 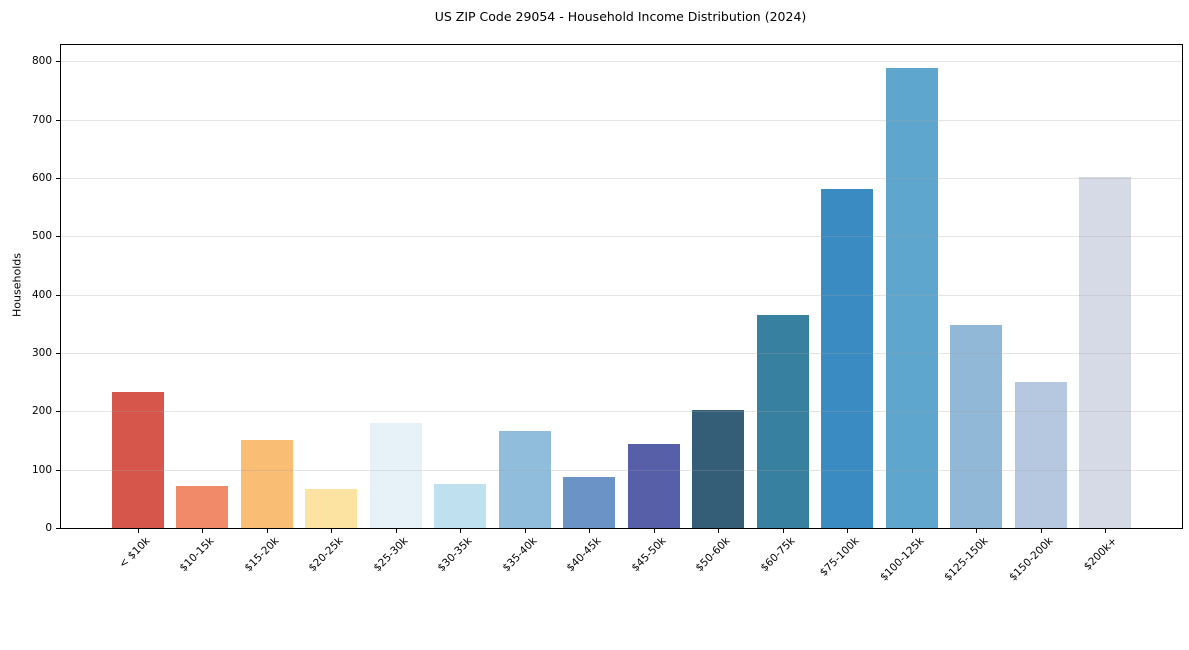 What do you see at coordinates (41, 236) in the screenshot?
I see `y-tick-label: 500` at bounding box center [41, 236].